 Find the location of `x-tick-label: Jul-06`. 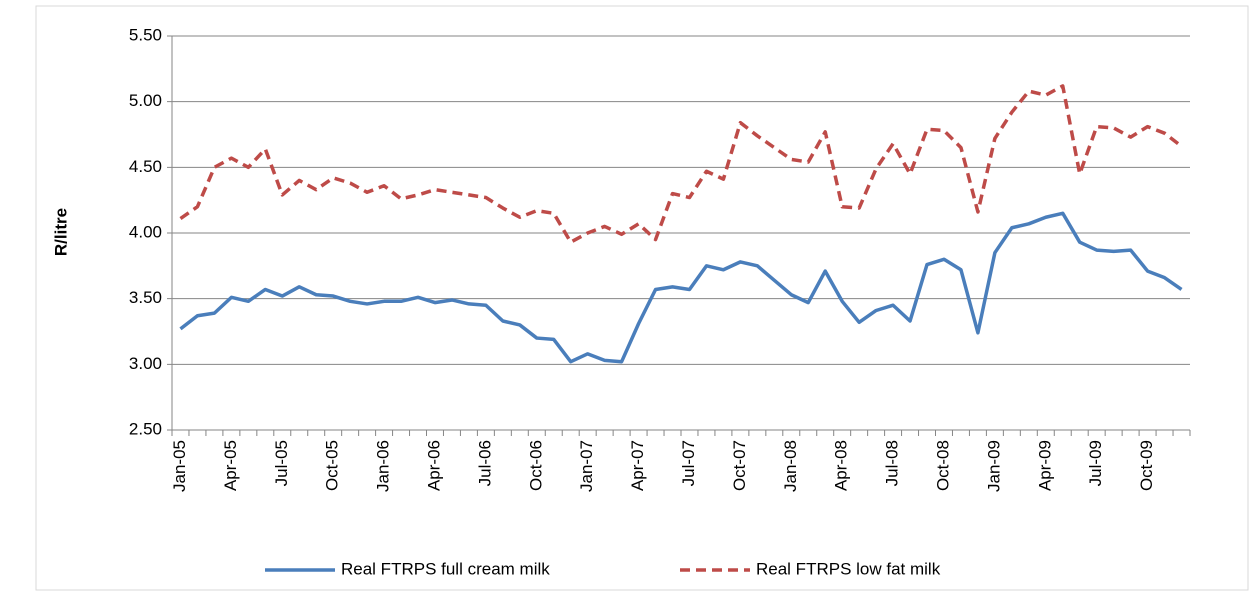

x-tick-label: Jul-06 is located at coordinates (484, 463).